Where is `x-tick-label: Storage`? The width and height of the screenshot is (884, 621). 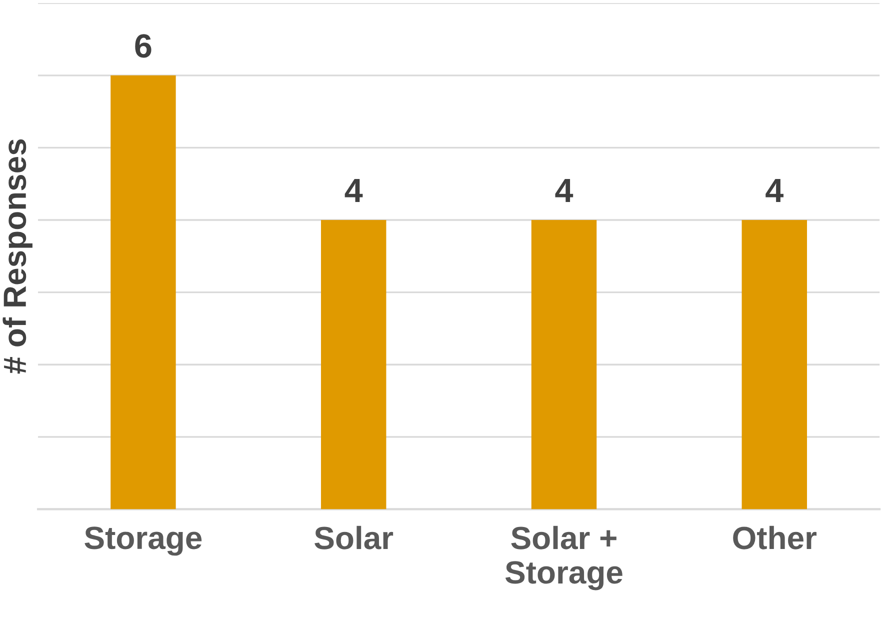
x-tick-label: Storage is located at coordinates (143, 541).